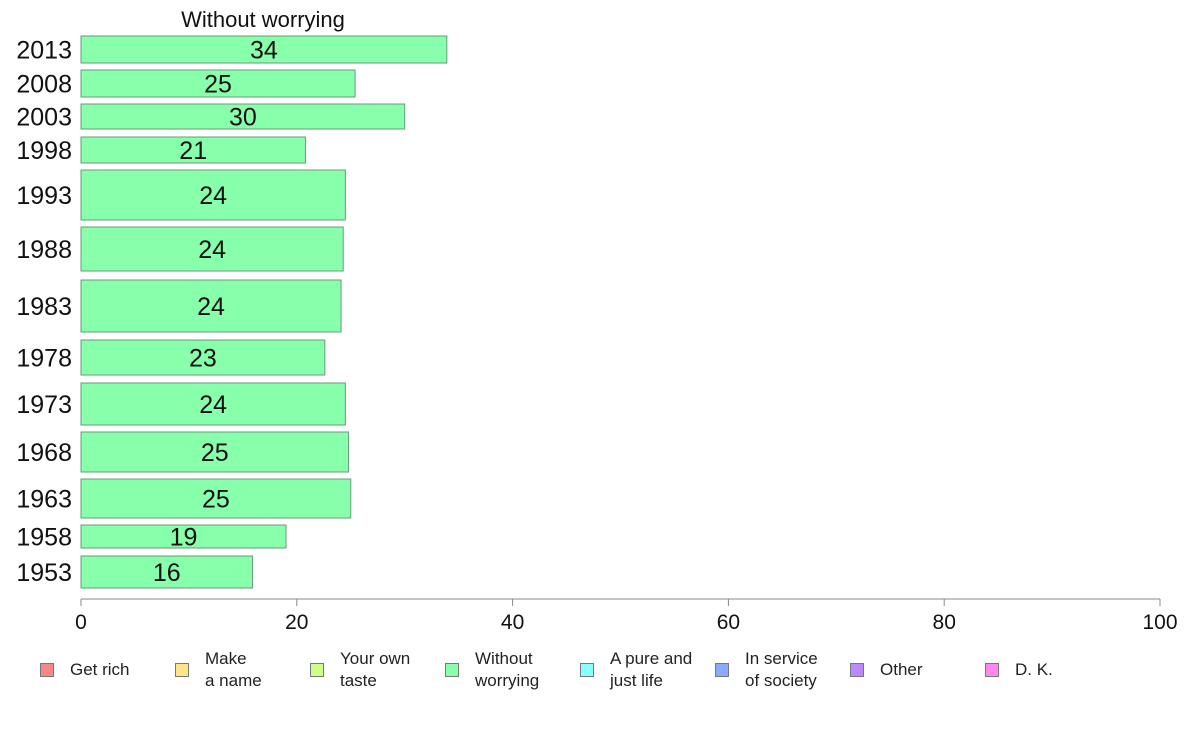 Image resolution: width=1188 pixels, height=736 pixels. I want to click on x-tick-label-40: 40, so click(512, 622).